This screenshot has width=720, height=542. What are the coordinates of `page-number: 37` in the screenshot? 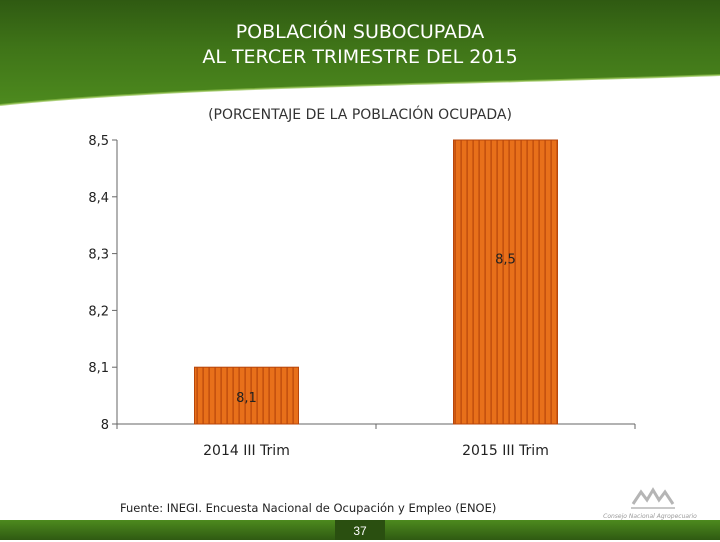 It's located at (360, 530).